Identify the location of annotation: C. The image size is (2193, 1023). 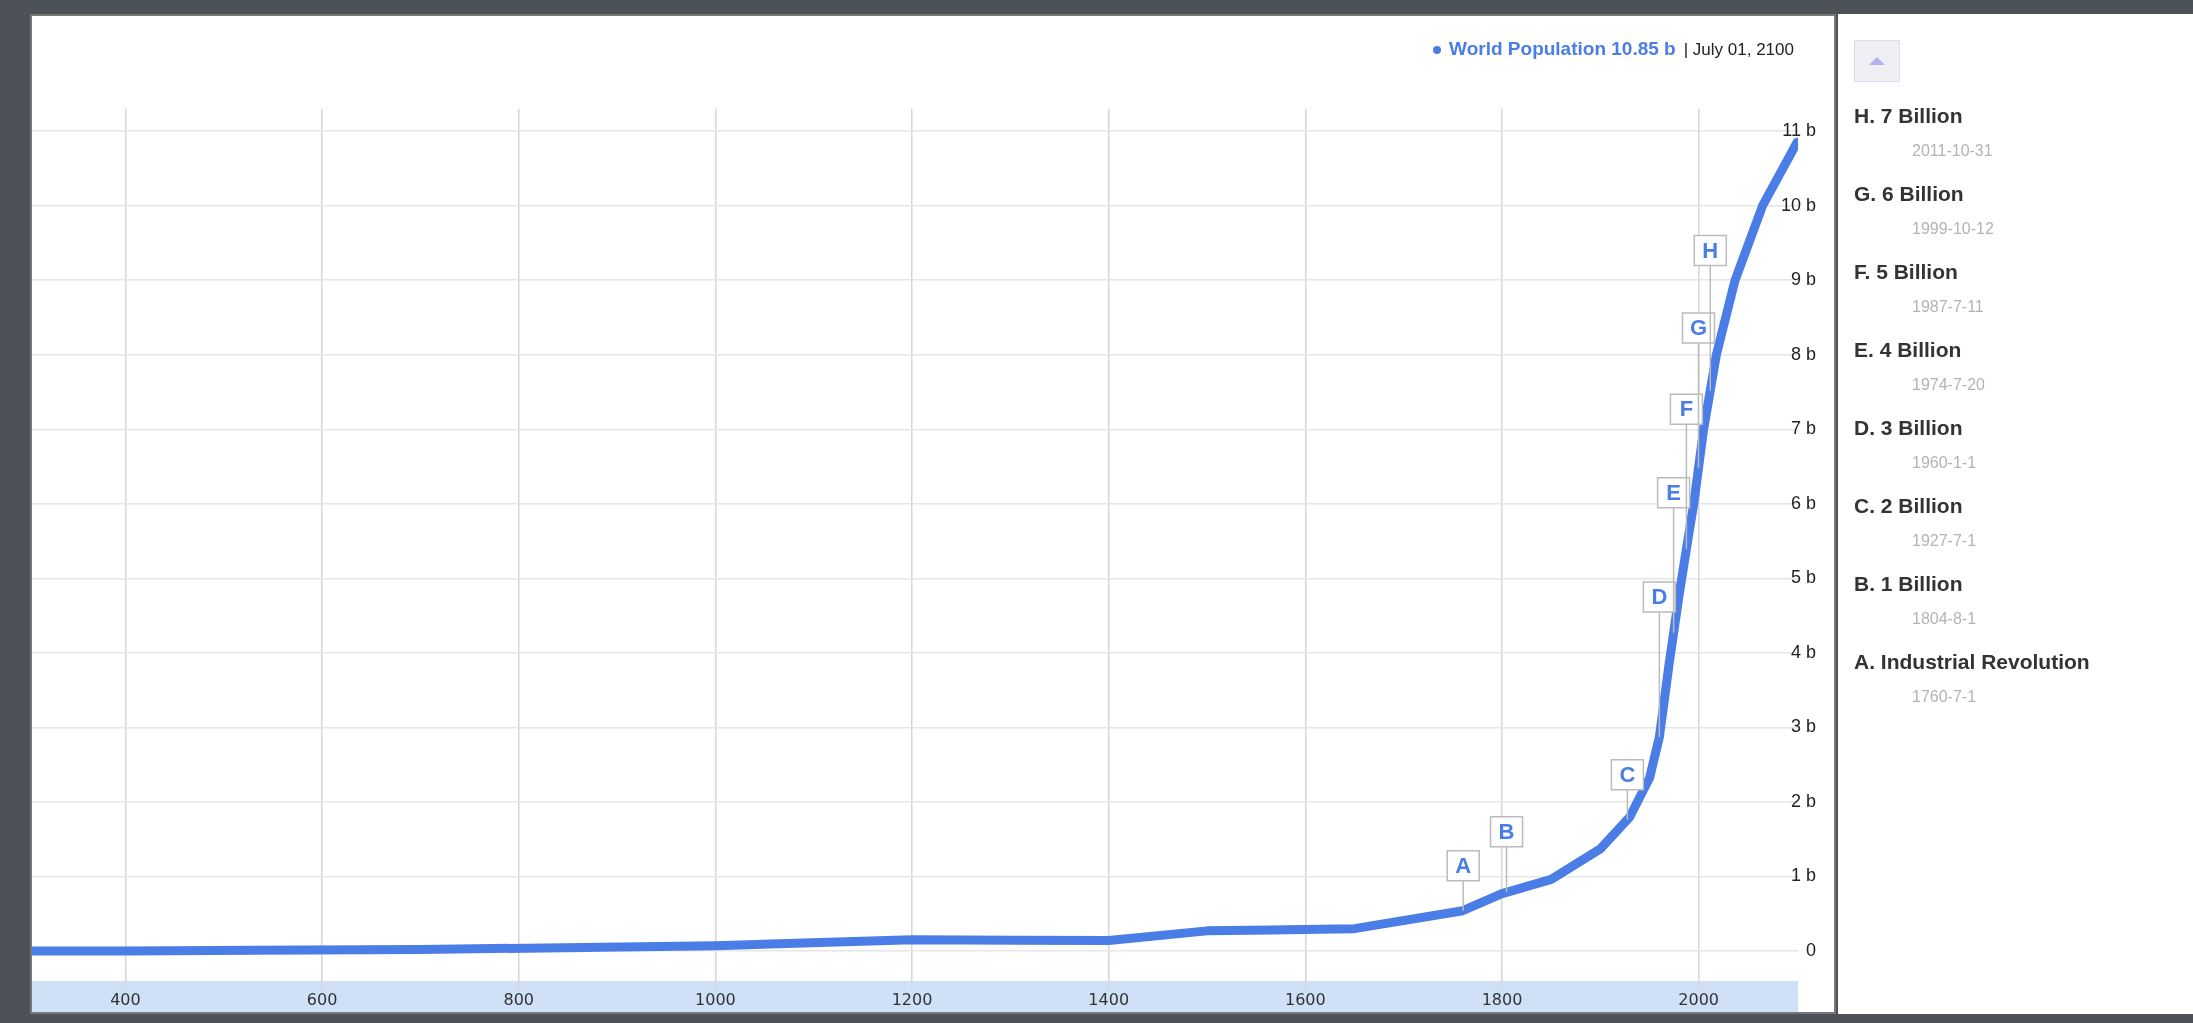
(1627, 774).